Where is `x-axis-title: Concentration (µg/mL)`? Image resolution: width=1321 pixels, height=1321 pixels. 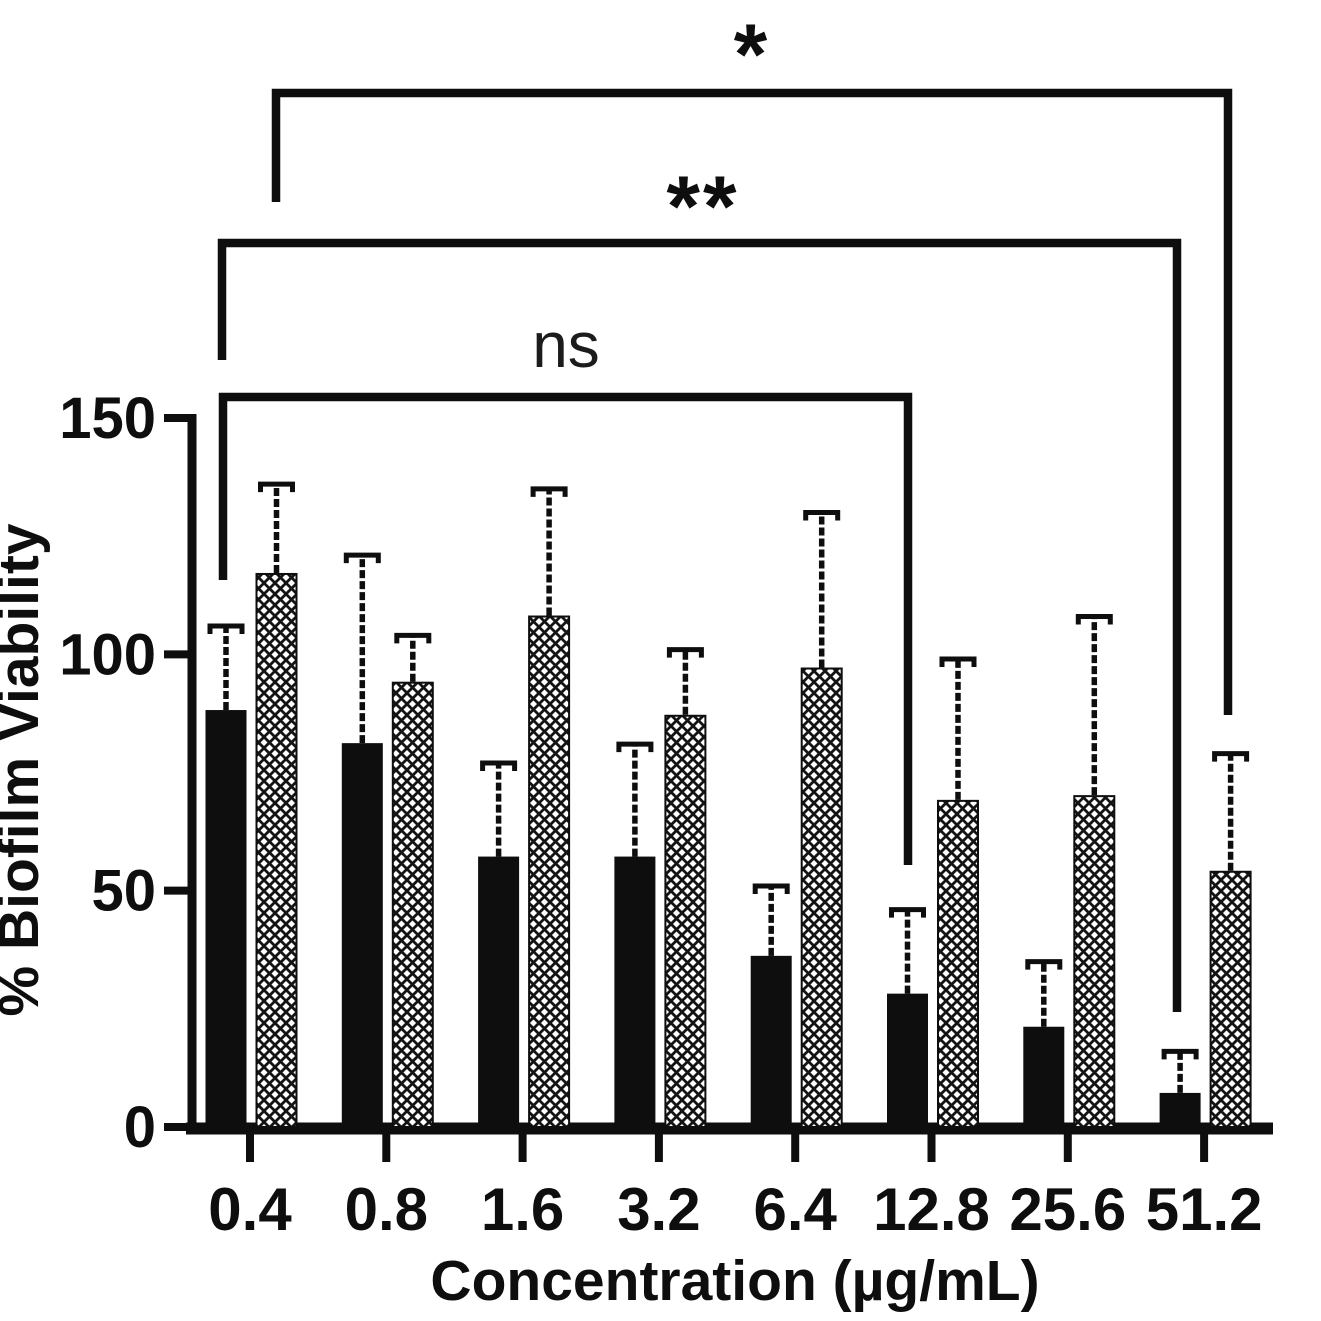 x-axis-title: Concentration (µg/mL) is located at coordinates (734, 1281).